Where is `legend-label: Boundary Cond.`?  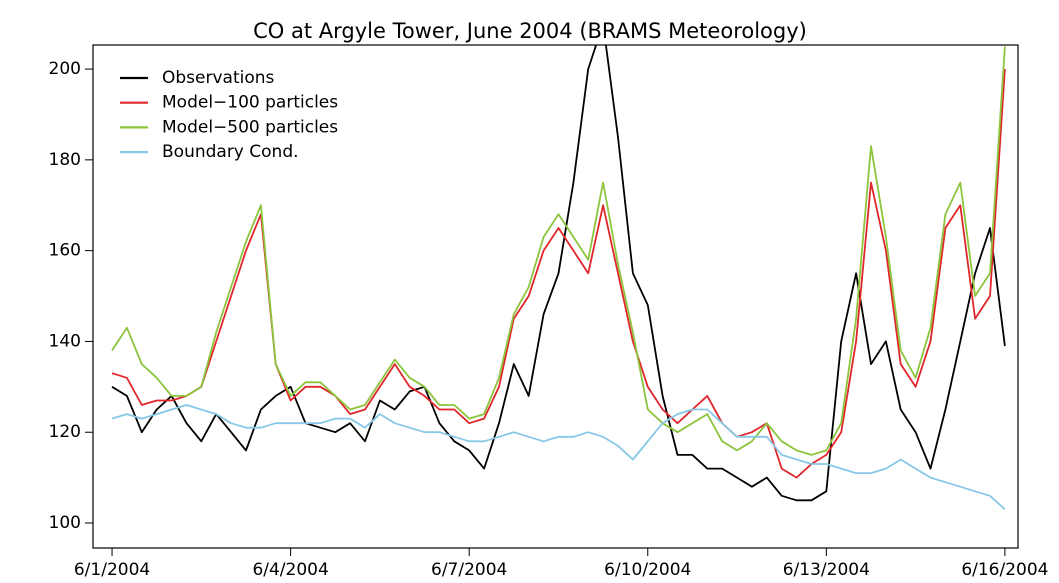 legend-label: Boundary Cond. is located at coordinates (230, 152).